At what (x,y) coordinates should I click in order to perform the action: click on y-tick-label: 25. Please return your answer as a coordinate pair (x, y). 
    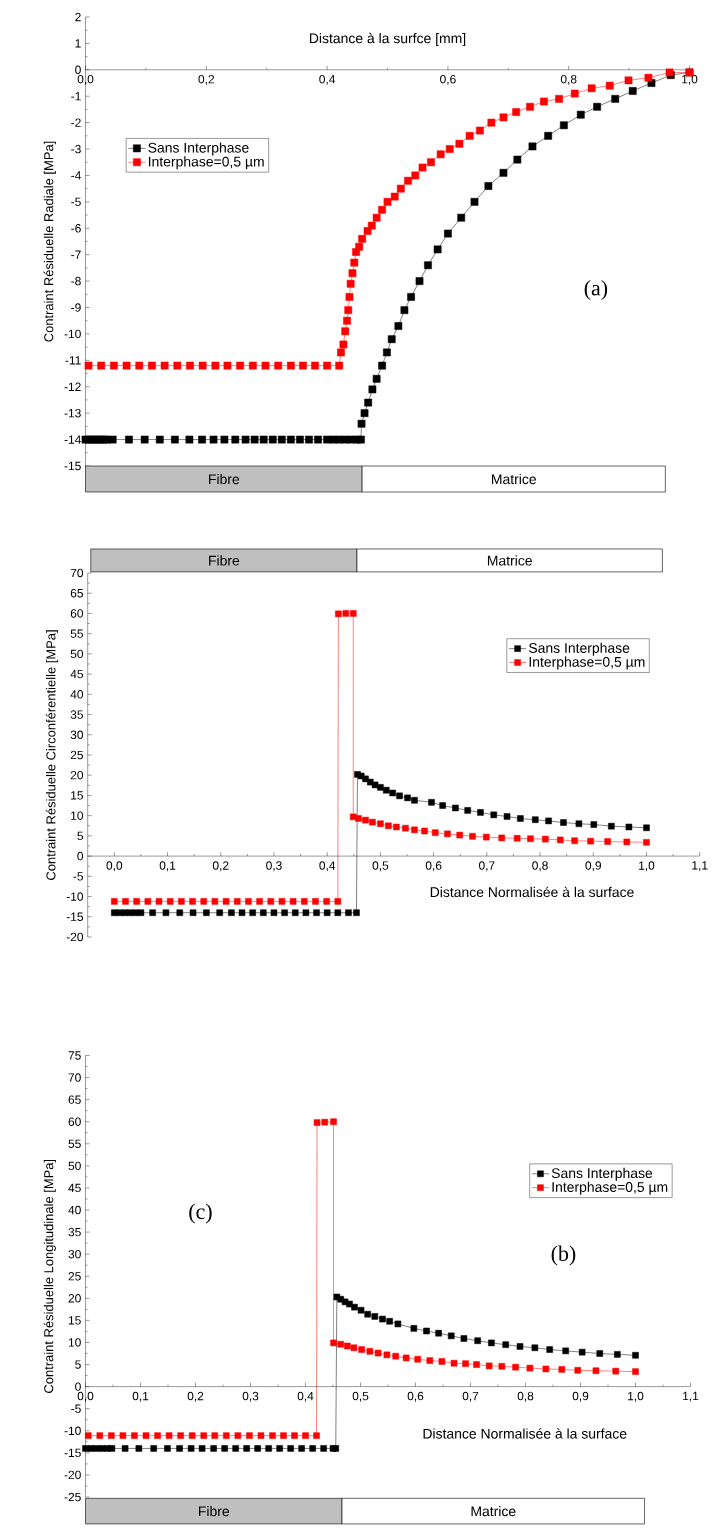
    Looking at the image, I should click on (74, 1276).